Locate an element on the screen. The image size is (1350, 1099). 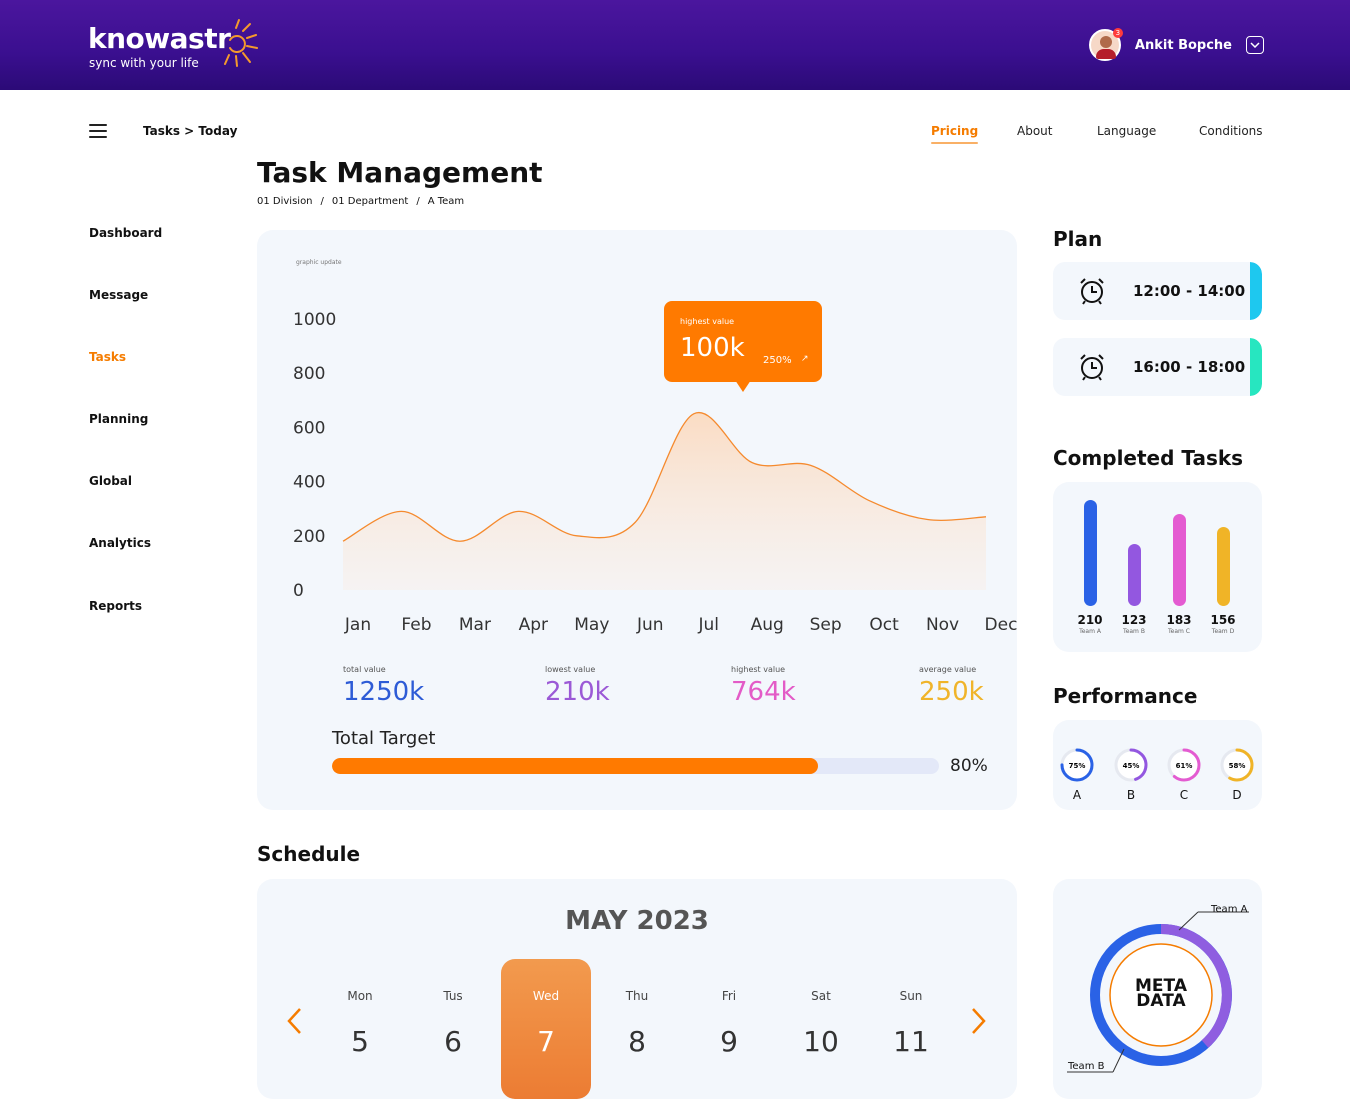
performance-card: 75% 45% 61% 58% A B C D is located at coordinates (1157, 765).